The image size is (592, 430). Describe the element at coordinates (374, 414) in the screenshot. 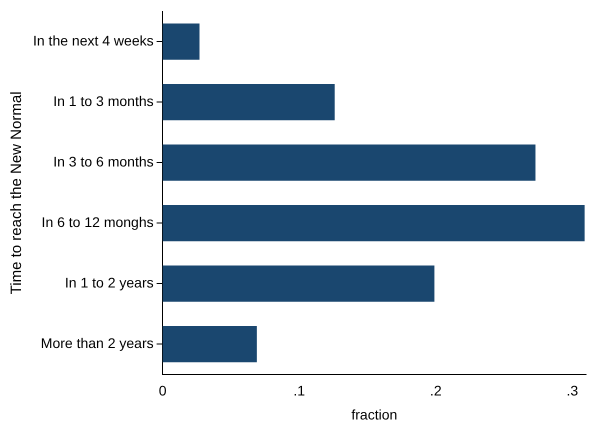

I see `x-axis-title: fraction` at that location.